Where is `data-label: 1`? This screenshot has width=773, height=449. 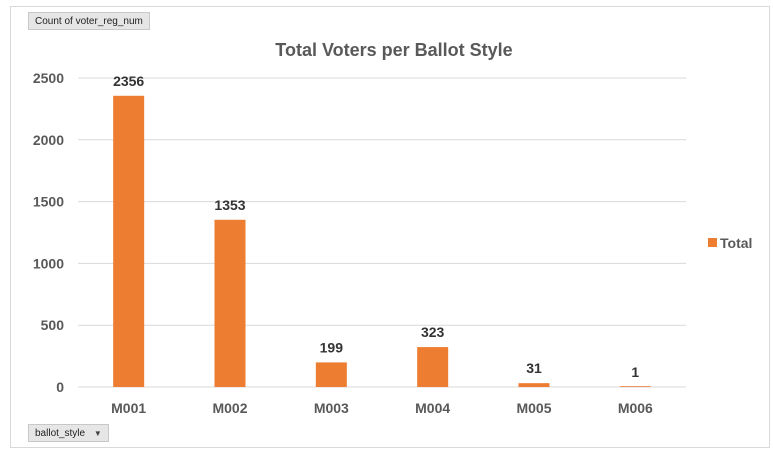
data-label: 1 is located at coordinates (635, 372).